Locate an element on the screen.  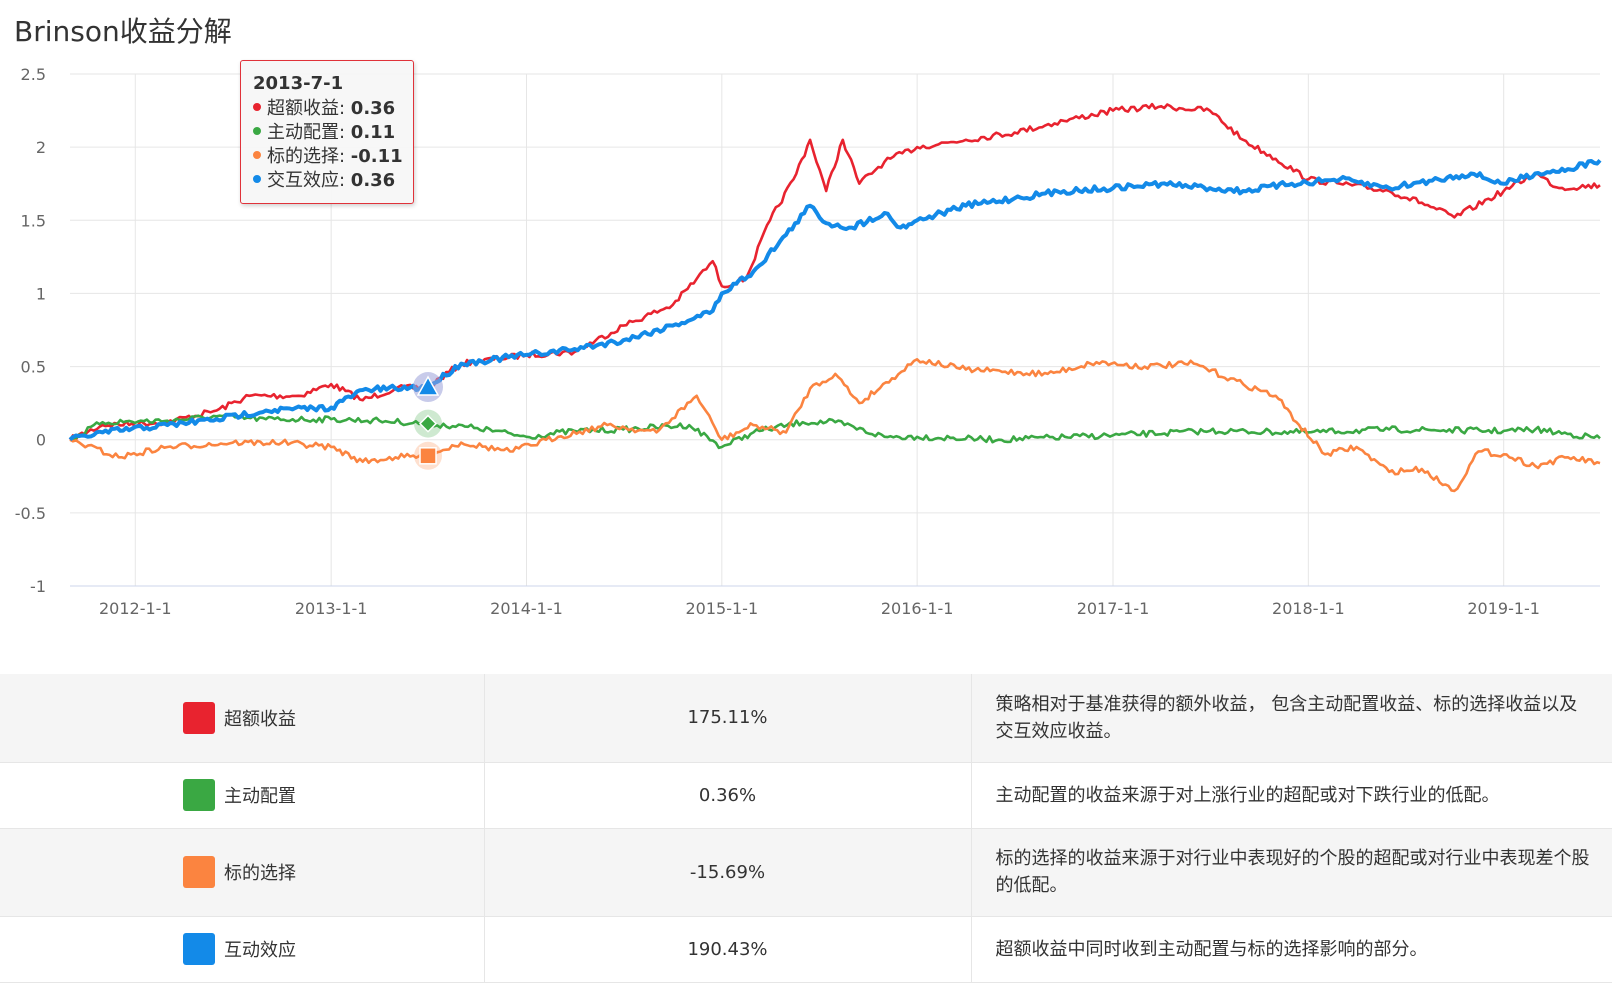
legend-value: 0.36% is located at coordinates (728, 795).